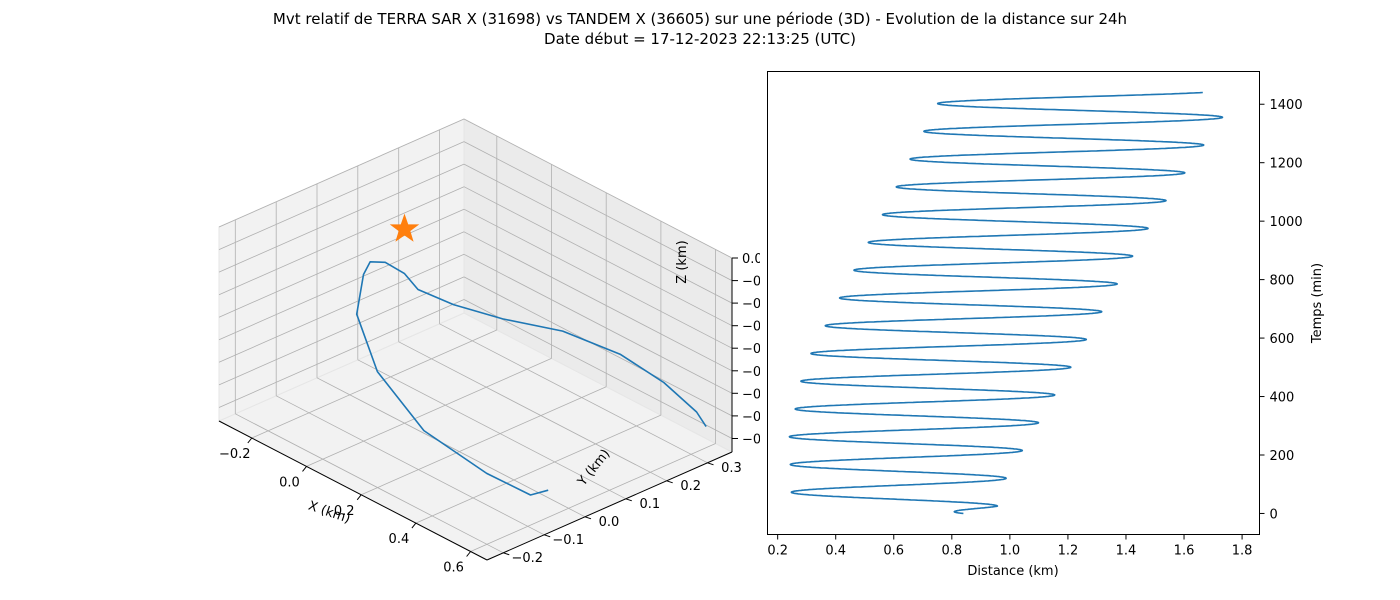  I want to click on z-tick-label: −0.7, so click(751, 417).